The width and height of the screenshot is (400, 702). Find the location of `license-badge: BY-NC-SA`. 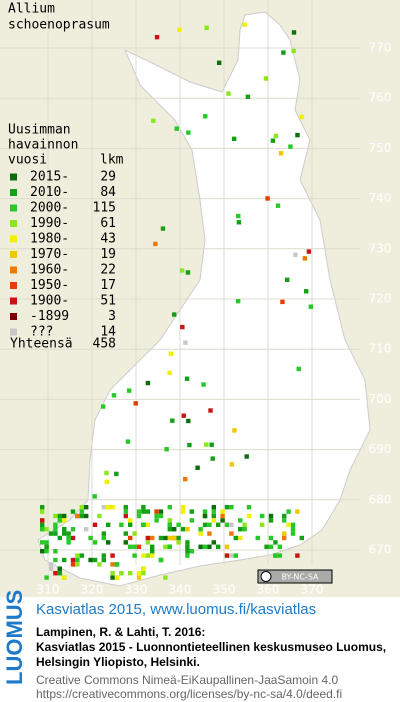

license-badge: BY-NC-SA is located at coordinates (295, 576).